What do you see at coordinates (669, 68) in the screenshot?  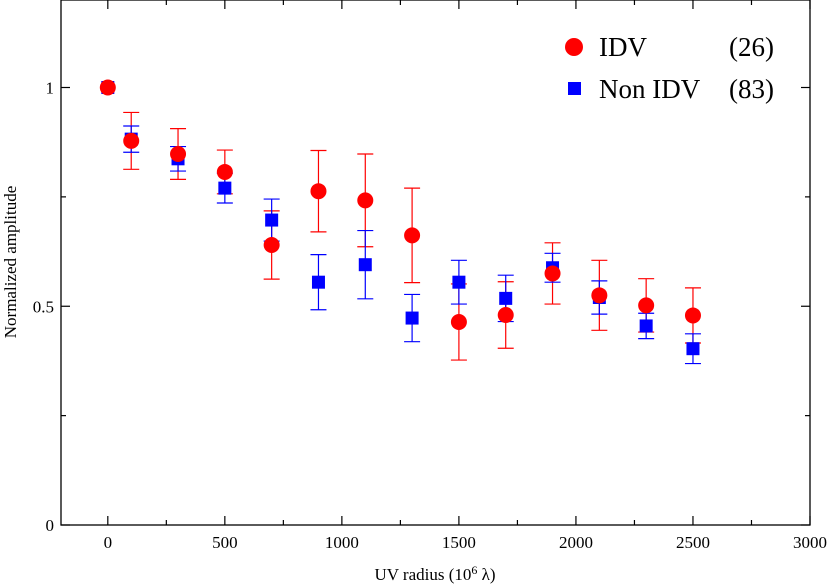 I see `legend: IDV (26) Non IDV (83)` at bounding box center [669, 68].